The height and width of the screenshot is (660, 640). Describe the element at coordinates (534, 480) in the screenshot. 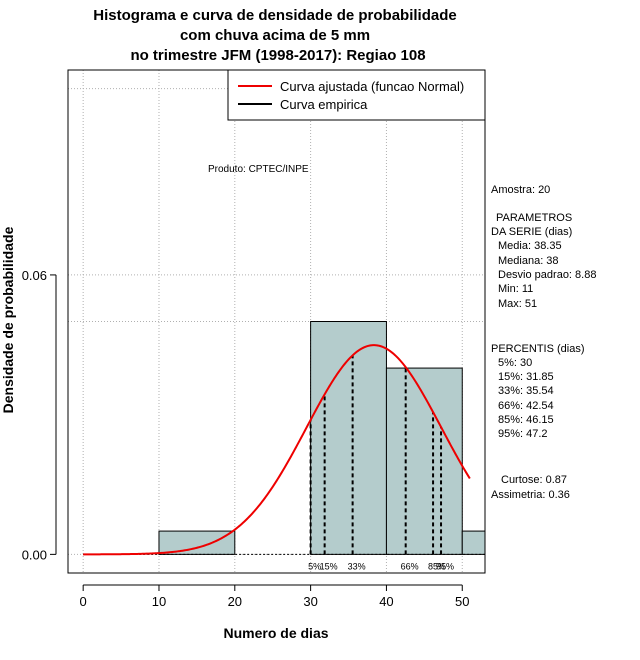

I see `stat-curtose: Curtose: 0.87` at that location.